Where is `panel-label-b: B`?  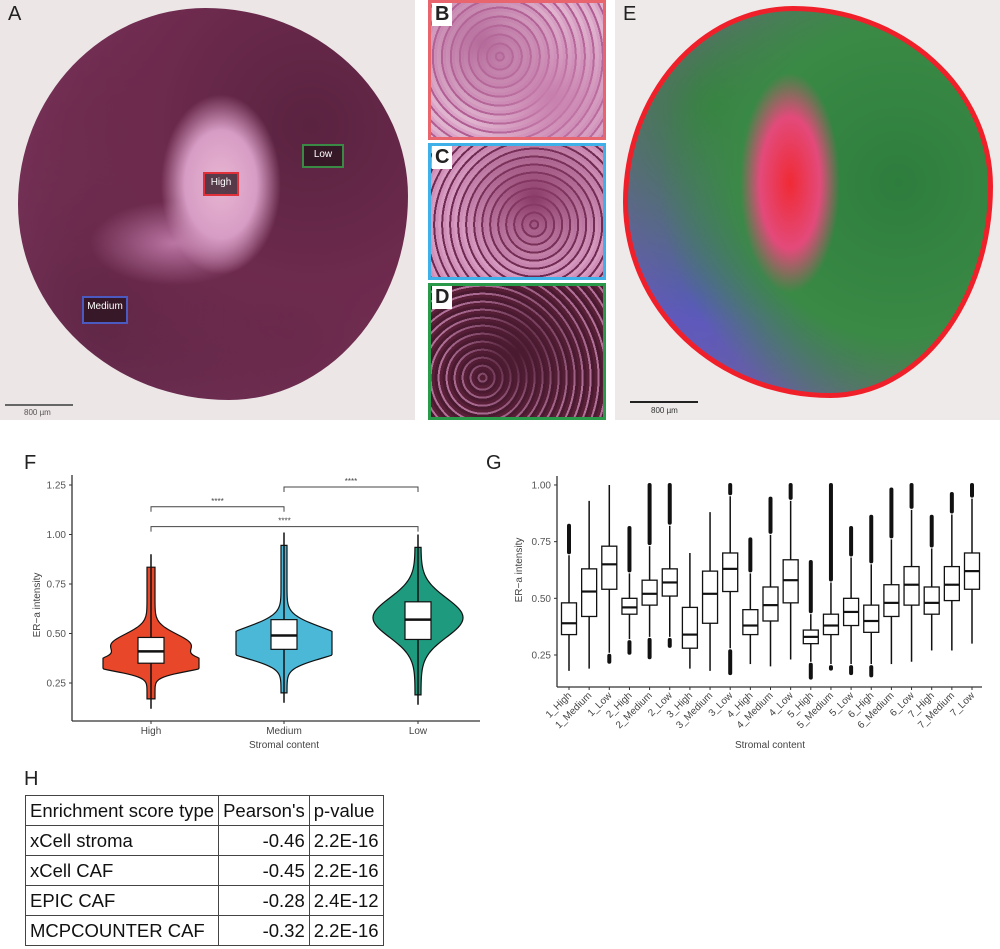
panel-label-b: B is located at coordinates (442, 14).